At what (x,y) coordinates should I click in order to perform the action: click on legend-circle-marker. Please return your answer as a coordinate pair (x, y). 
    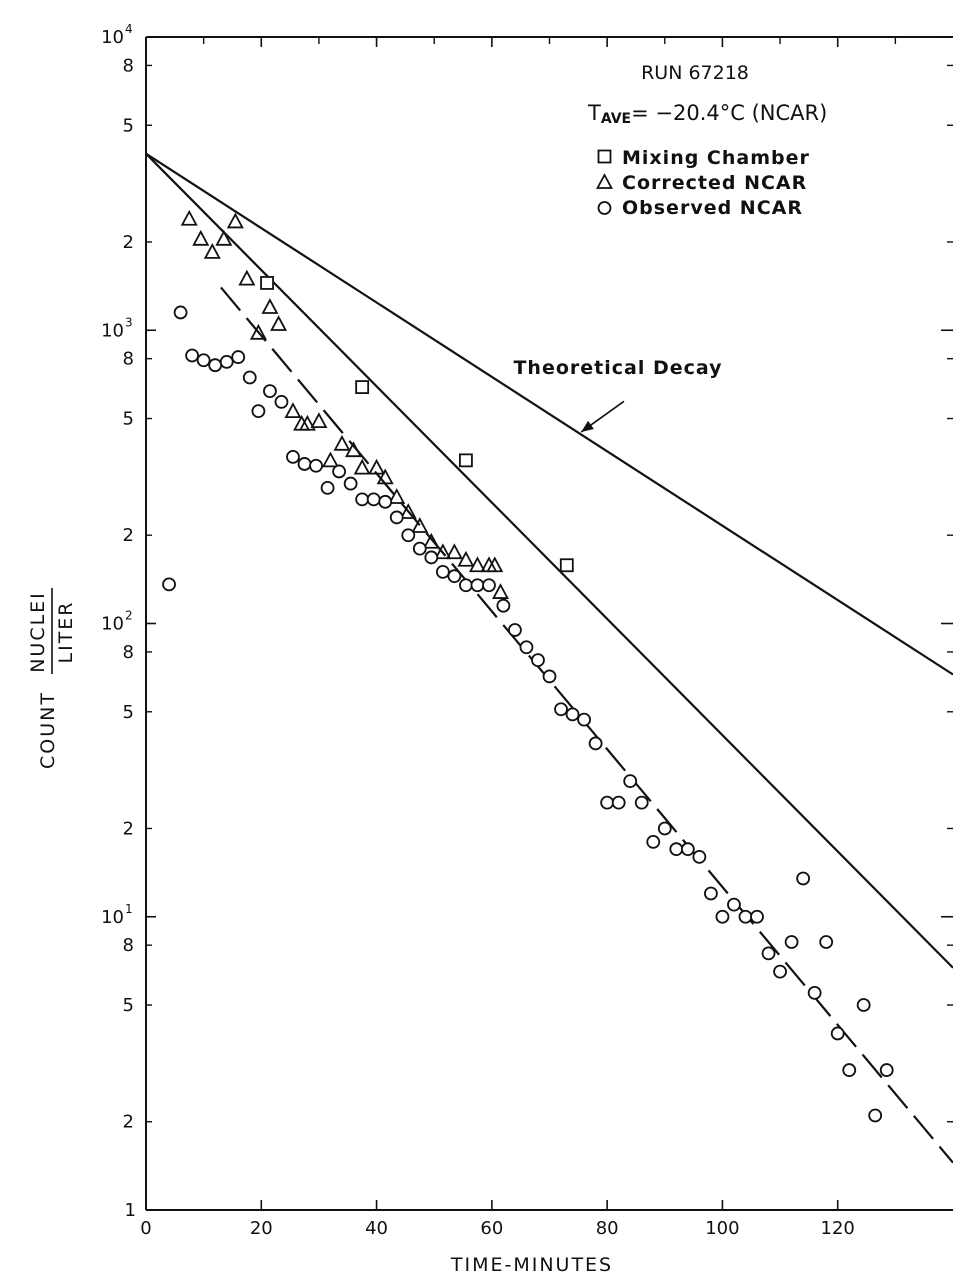
    Looking at the image, I should click on (604, 208).